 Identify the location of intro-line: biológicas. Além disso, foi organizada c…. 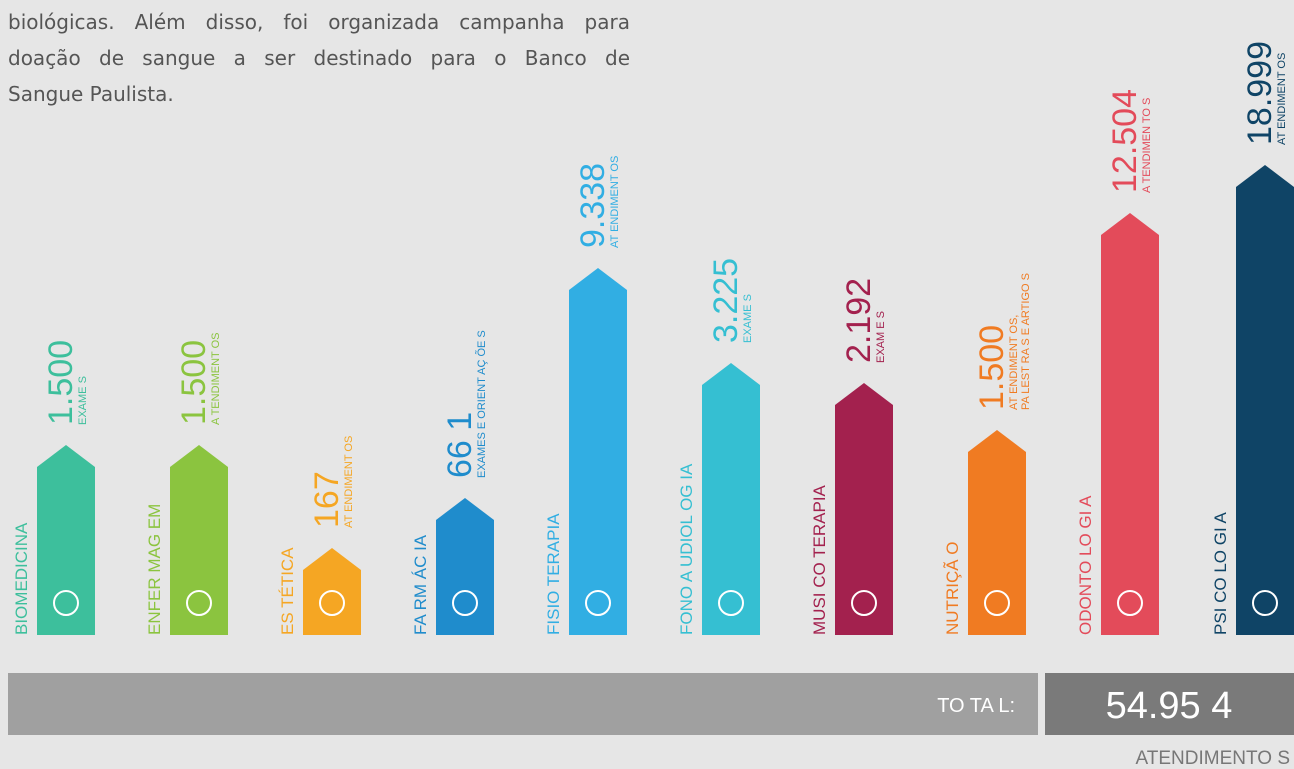
(319, 22).